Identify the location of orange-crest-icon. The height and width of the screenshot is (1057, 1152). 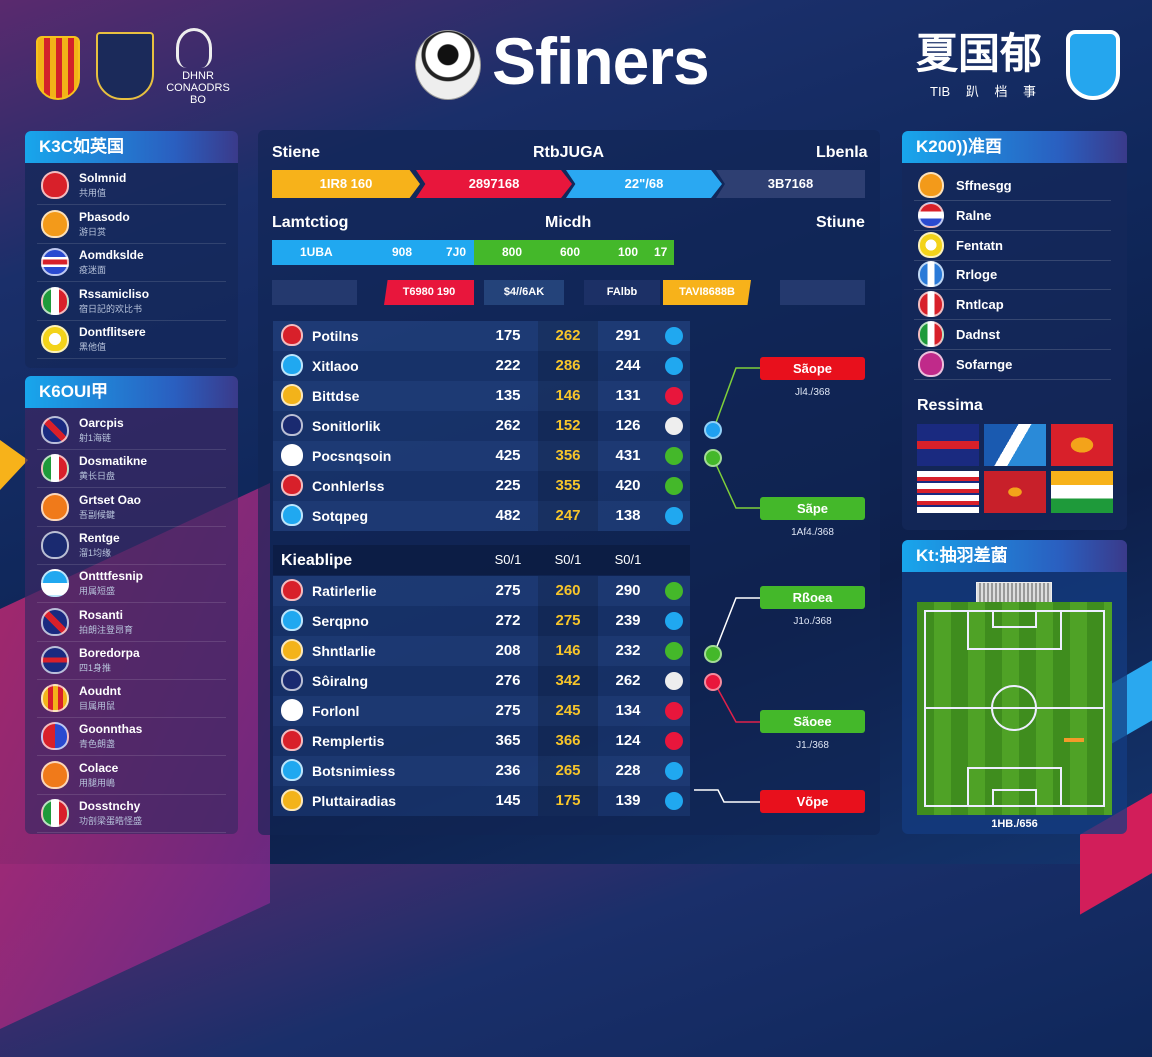
(931, 185).